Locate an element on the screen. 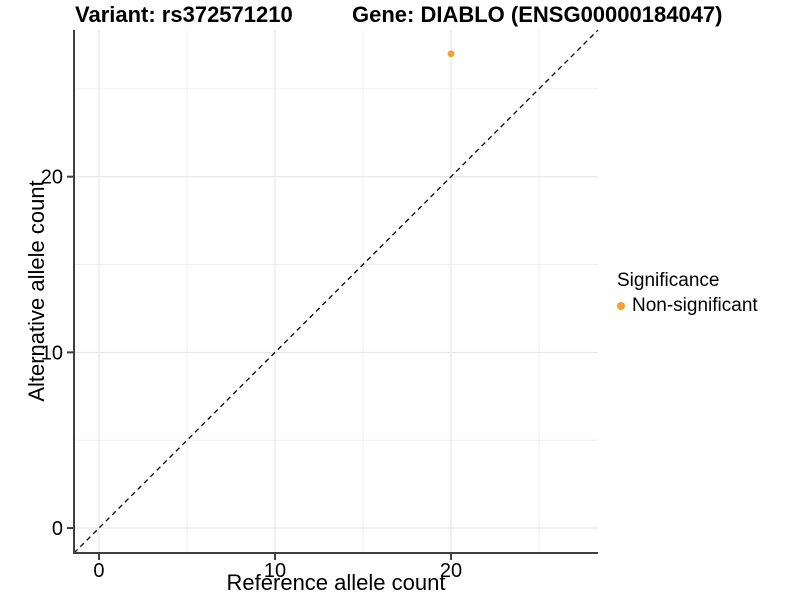 The width and height of the screenshot is (800, 600). legend: Significance Non-significant is located at coordinates (687, 293).